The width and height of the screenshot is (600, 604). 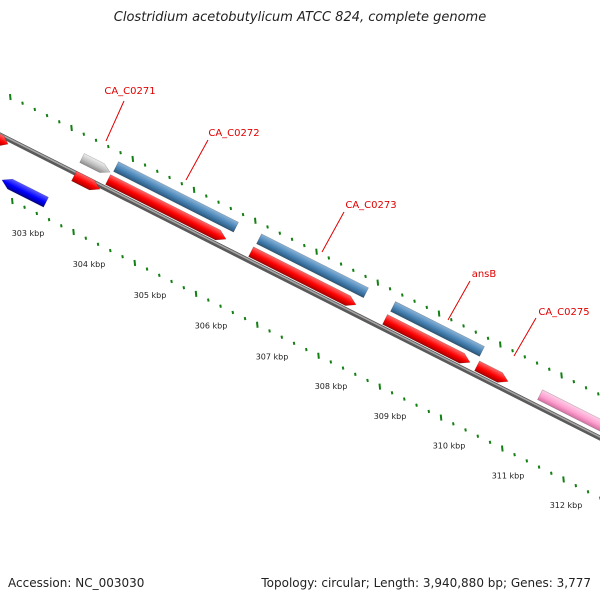 What do you see at coordinates (96, 165) in the screenshot?
I see `misc-feature` at bounding box center [96, 165].